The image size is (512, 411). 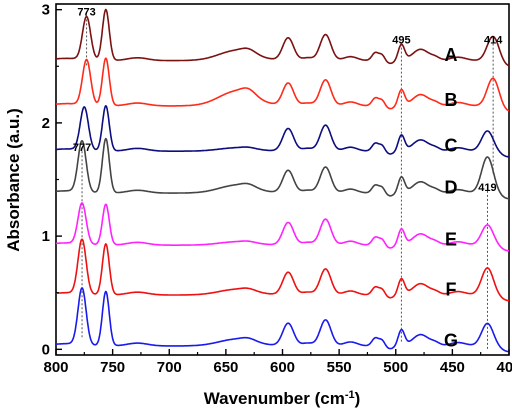 What do you see at coordinates (401, 41) in the screenshot?
I see `annotation-495: 495` at bounding box center [401, 41].